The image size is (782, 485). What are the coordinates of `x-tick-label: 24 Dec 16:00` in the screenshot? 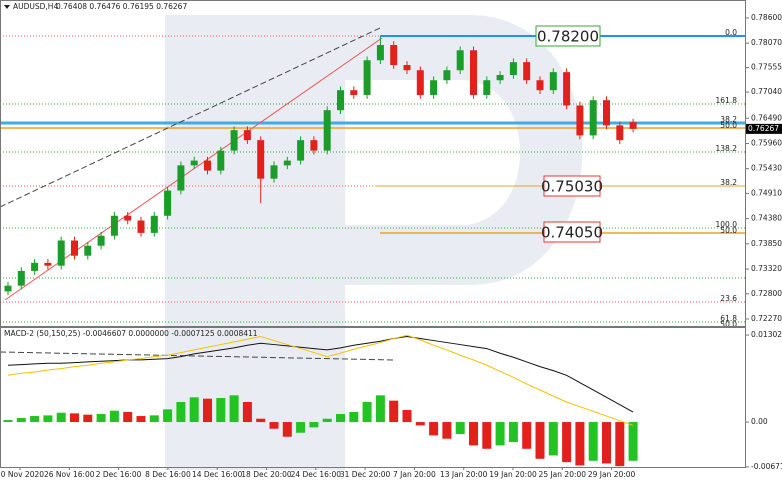 It's located at (316, 474).